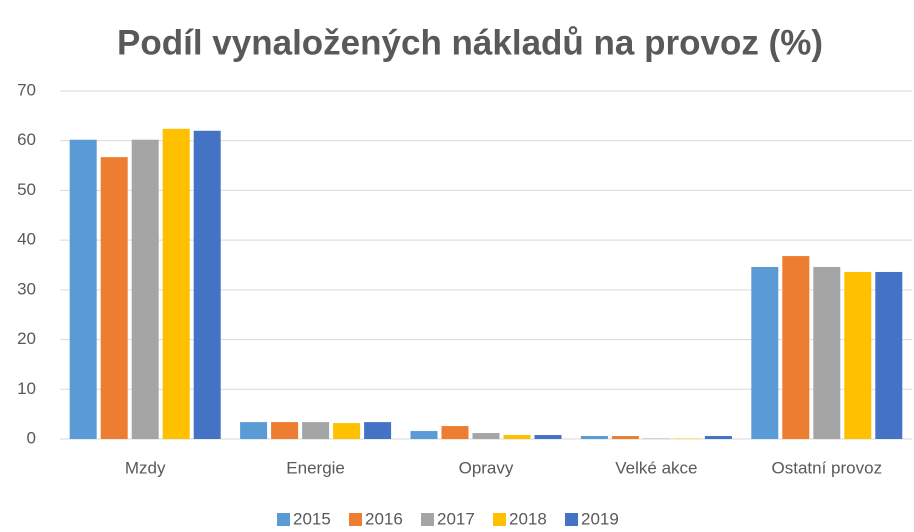  Describe the element at coordinates (26, 388) in the screenshot. I see `y-tick-label: 10` at that location.